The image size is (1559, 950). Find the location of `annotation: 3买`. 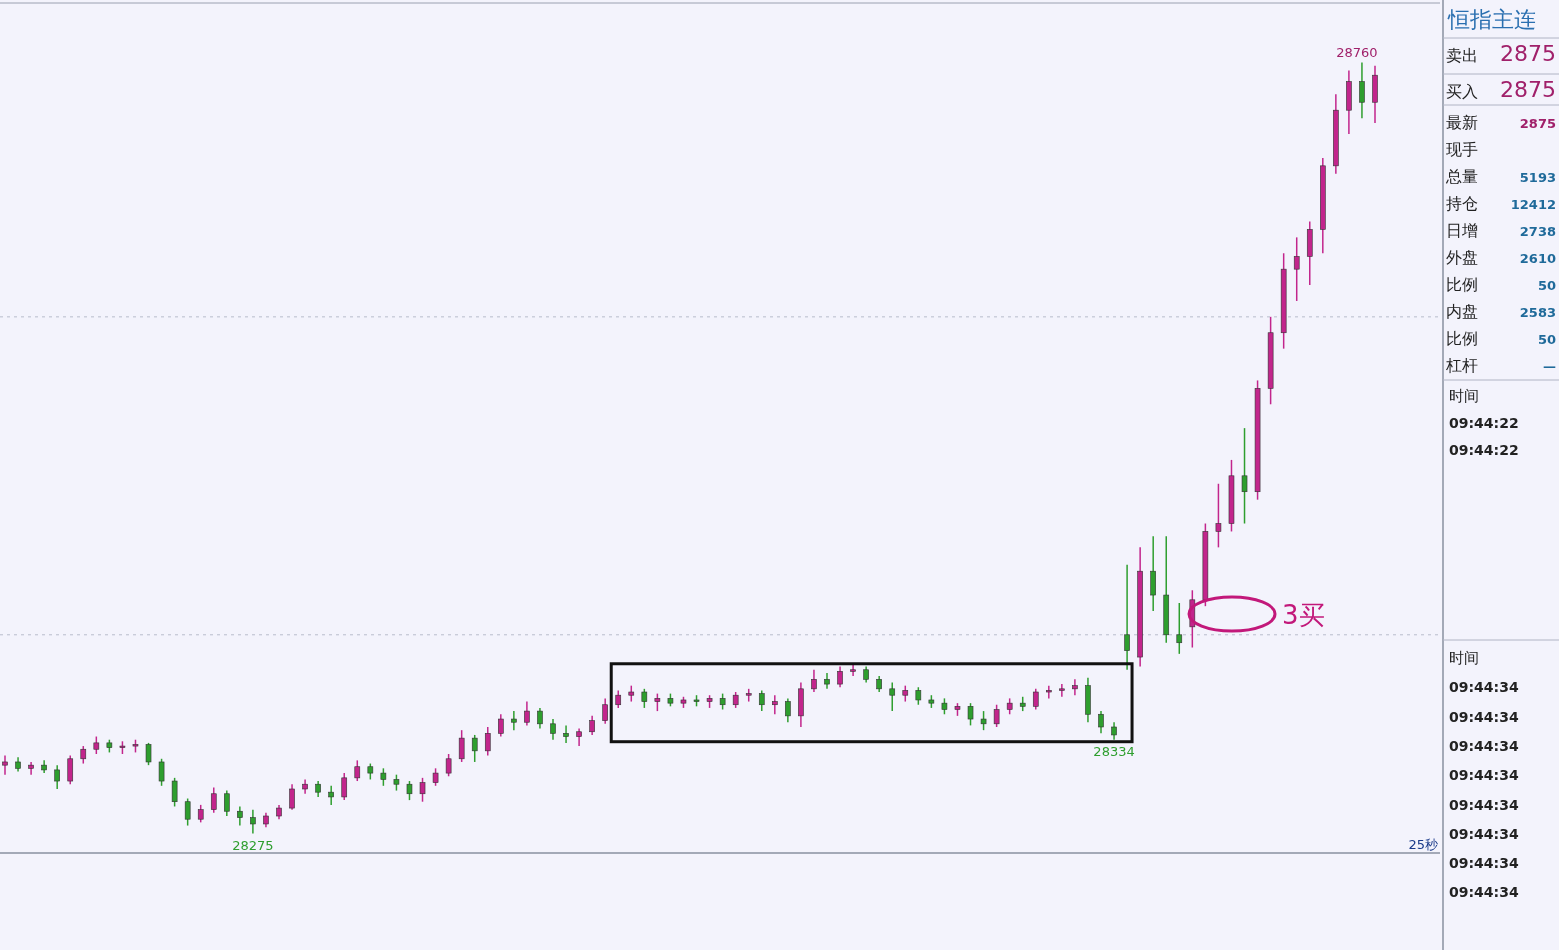

annotation: 3买 is located at coordinates (1303, 615).